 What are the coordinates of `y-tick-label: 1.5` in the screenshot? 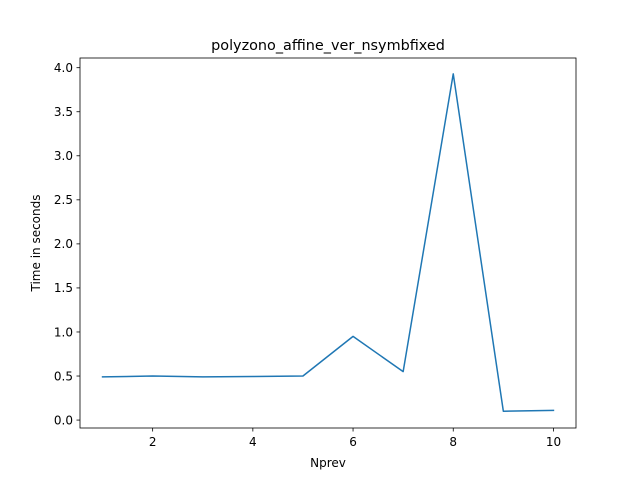 It's located at (63, 288).